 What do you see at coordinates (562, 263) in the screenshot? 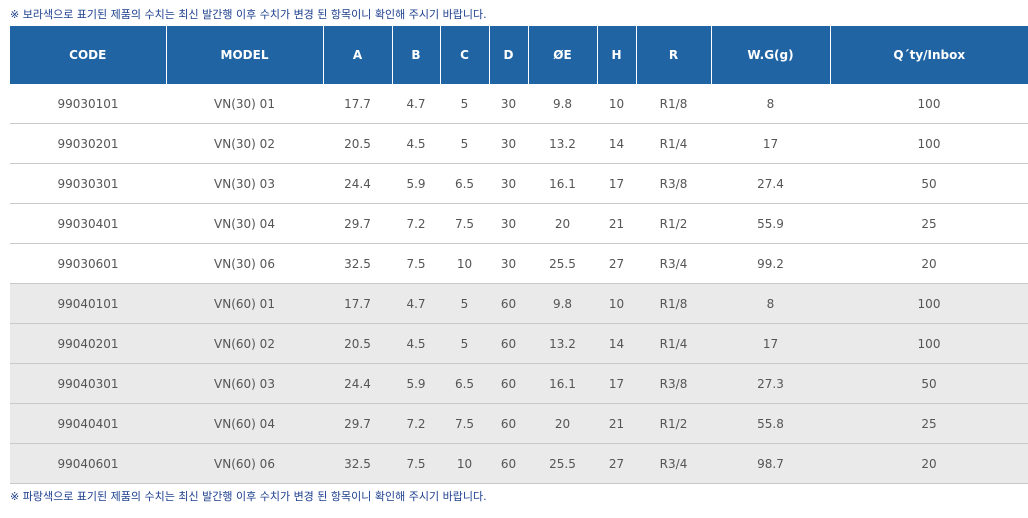
I see `table-cell-diameter-e: 25.5` at bounding box center [562, 263].